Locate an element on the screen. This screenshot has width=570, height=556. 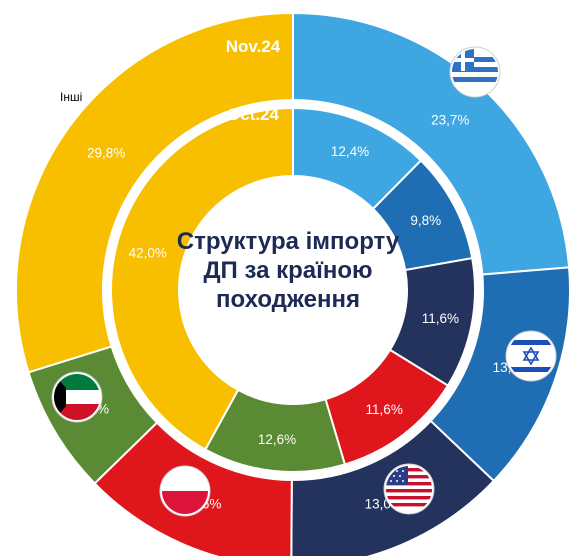
value-label-Nov24-0: 23,7% is located at coordinates (450, 119).